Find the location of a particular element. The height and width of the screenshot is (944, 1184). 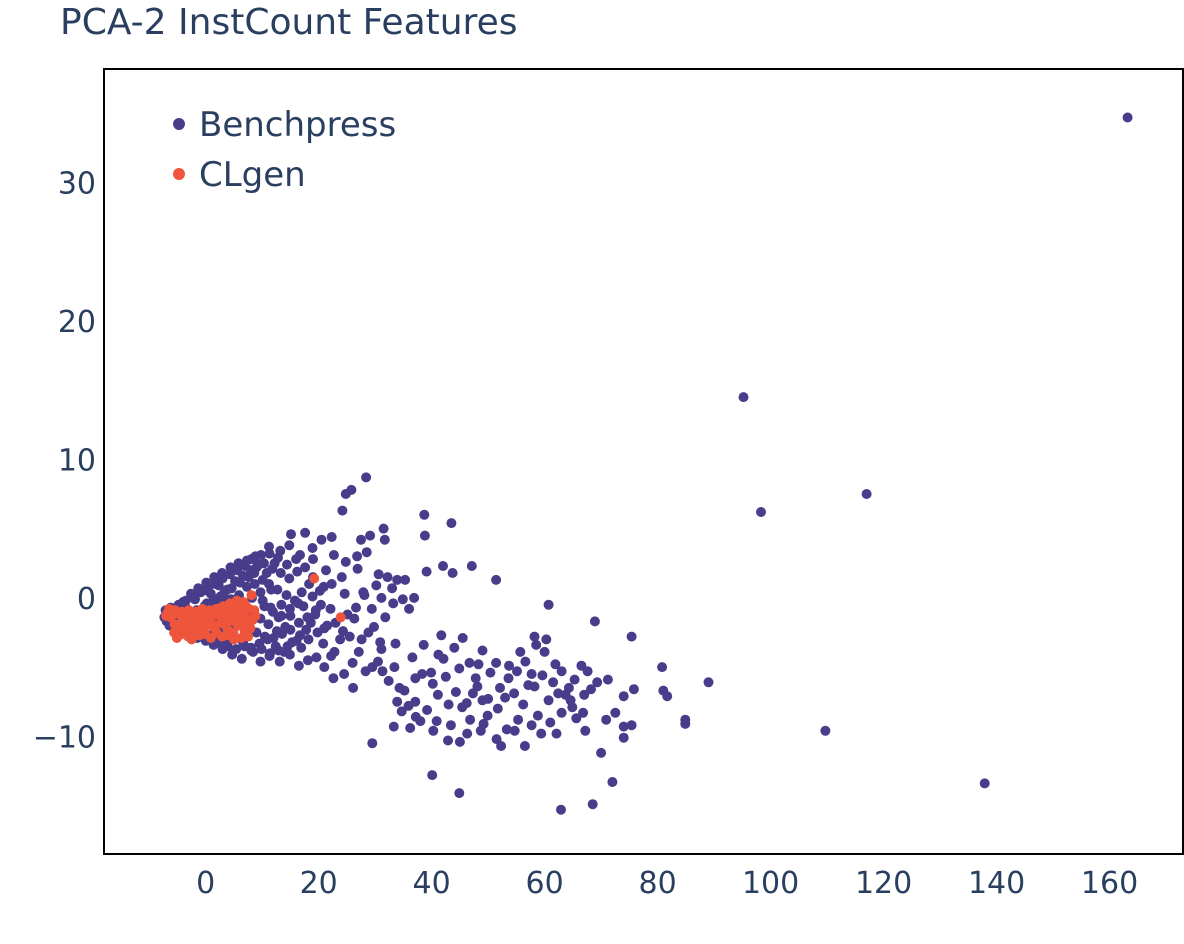

x-tick-label: 20 is located at coordinates (319, 883).